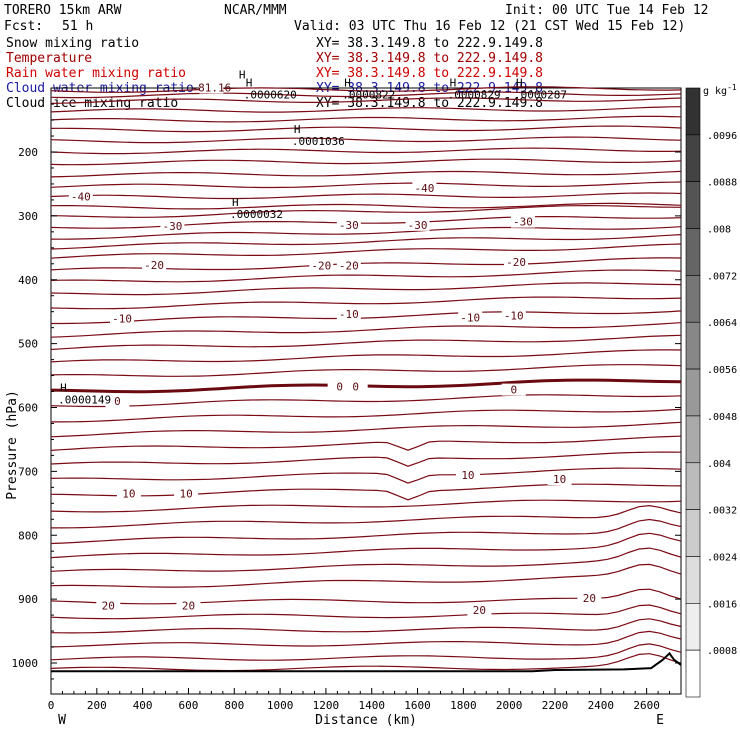 This screenshot has width=740, height=740. What do you see at coordinates (509, 705) in the screenshot?
I see `x-tick-label-10: 2000` at bounding box center [509, 705].